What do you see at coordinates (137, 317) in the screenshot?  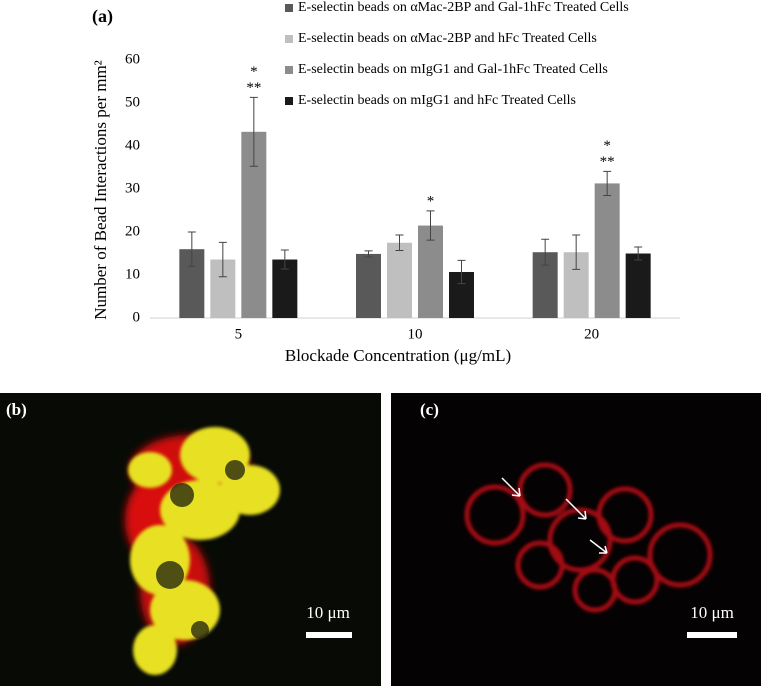 I see `y-tick-label: 0` at bounding box center [137, 317].